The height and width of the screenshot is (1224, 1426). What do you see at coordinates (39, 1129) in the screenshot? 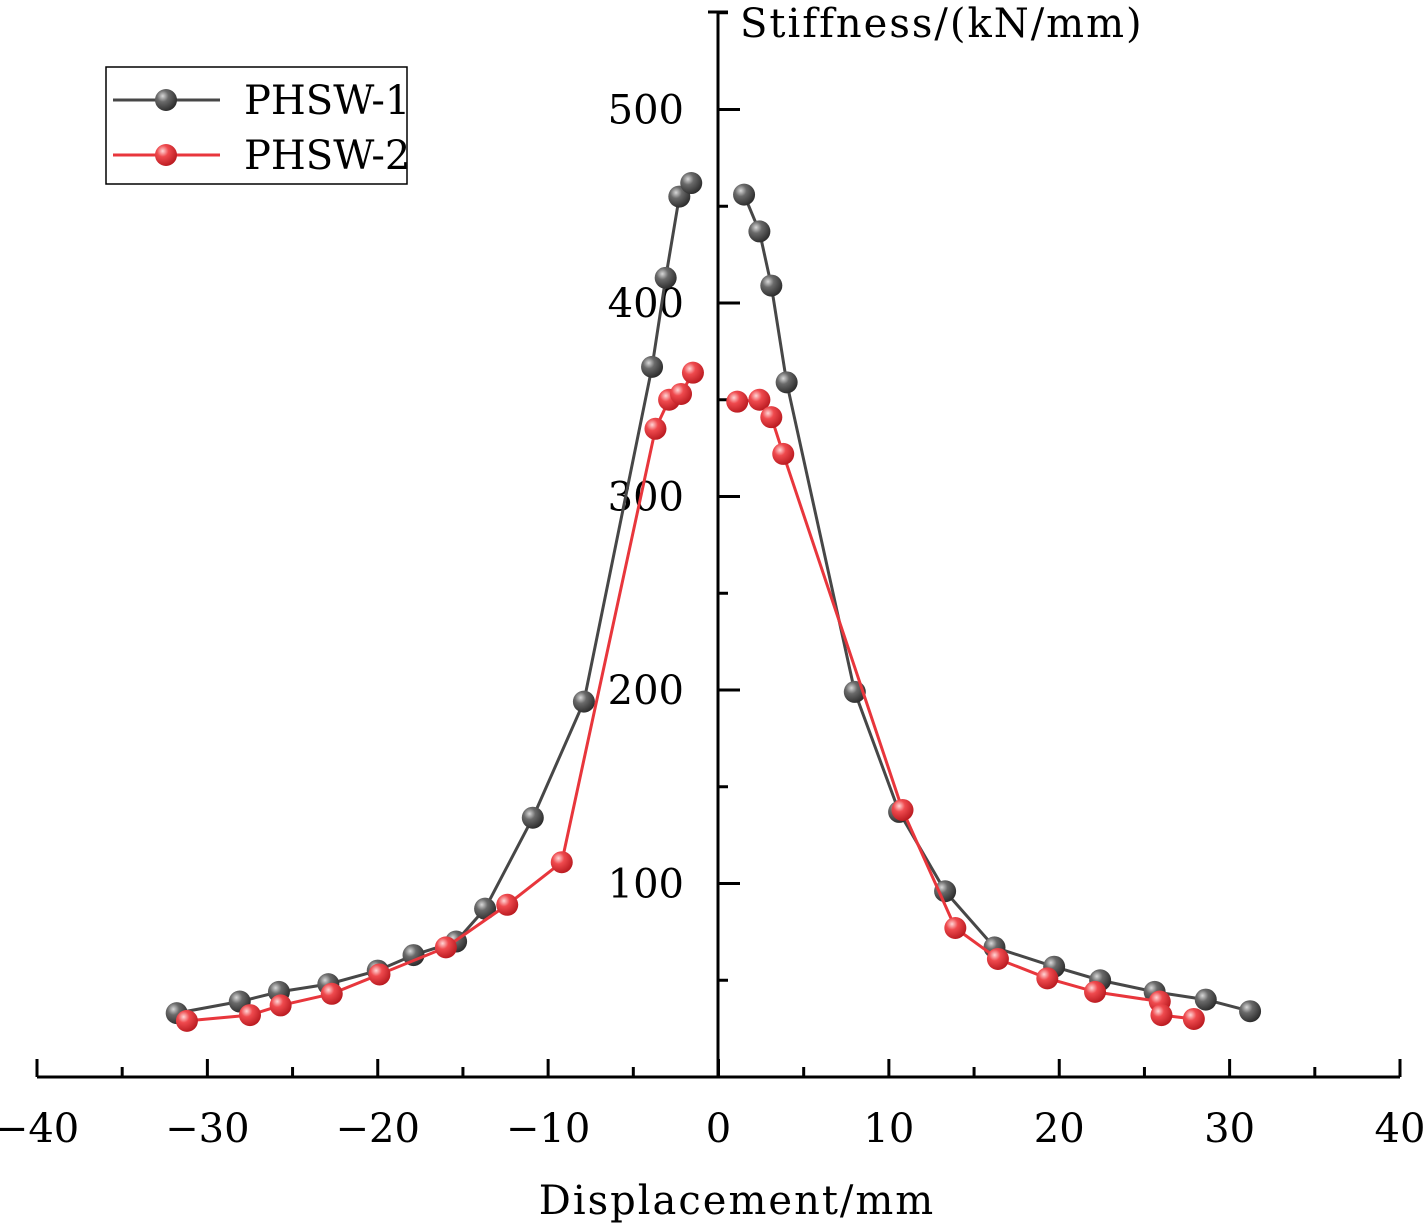
I see `x-tick-label: −40` at bounding box center [39, 1129].